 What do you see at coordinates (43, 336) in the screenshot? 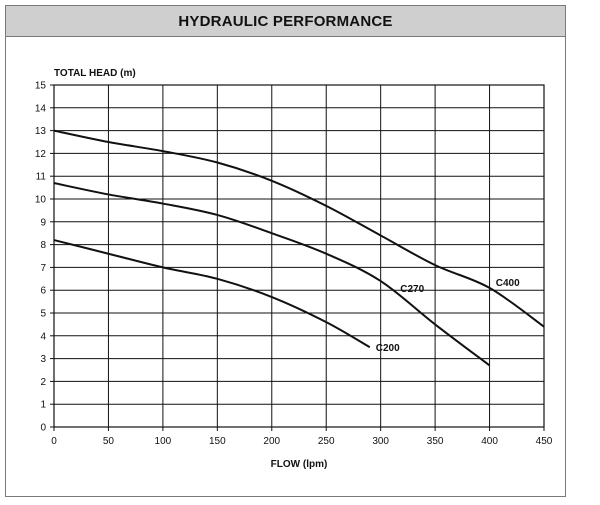
I see `y-tick-label: 4` at bounding box center [43, 336].